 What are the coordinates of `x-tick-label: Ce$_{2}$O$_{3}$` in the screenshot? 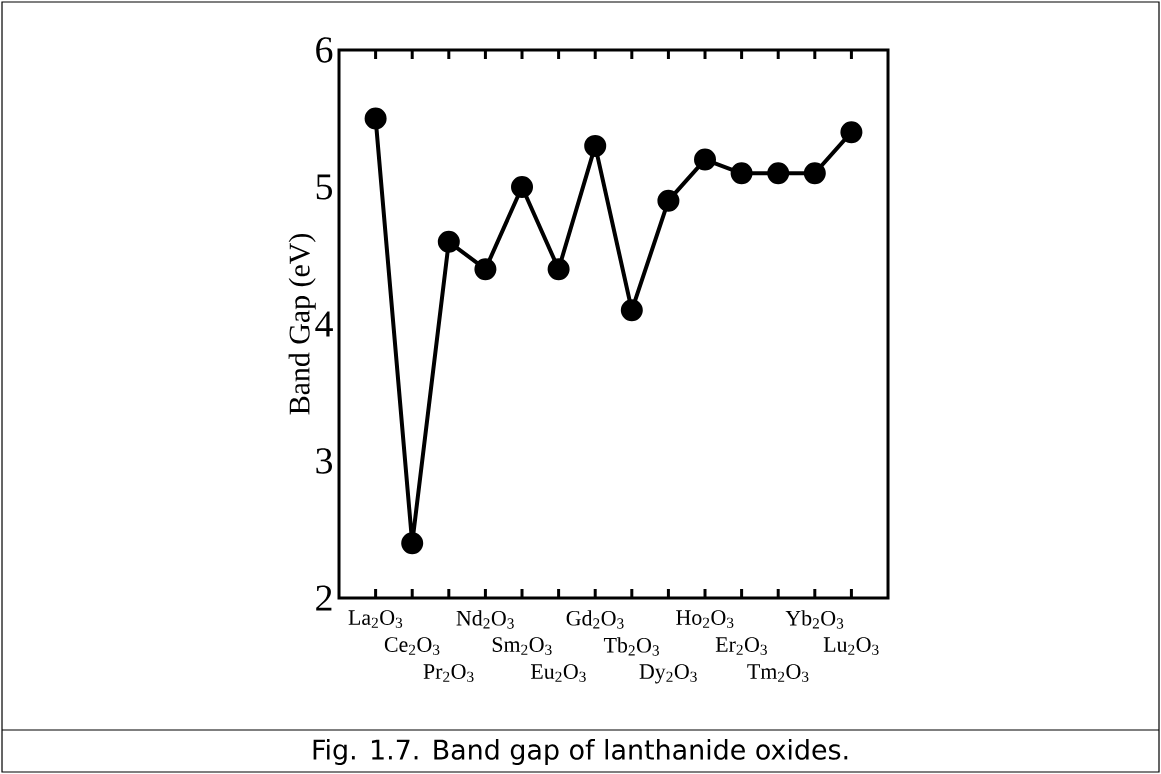 It's located at (412, 646).